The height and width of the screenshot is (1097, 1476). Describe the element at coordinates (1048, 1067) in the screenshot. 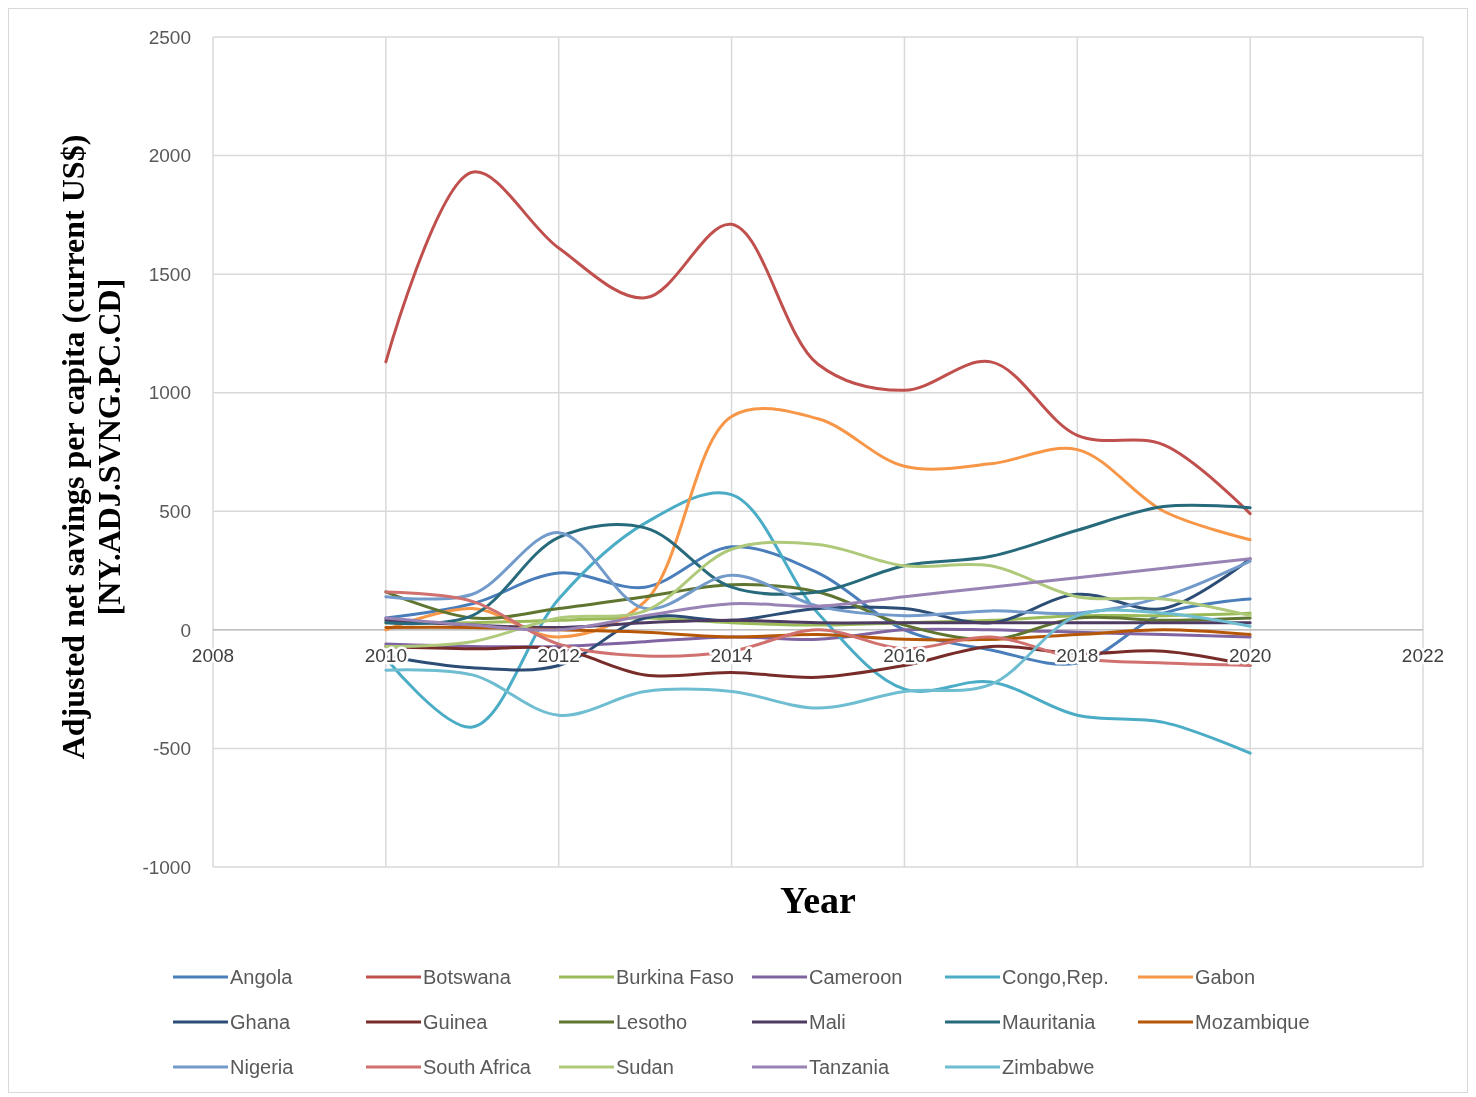

I see `legend-label: Zimbabwe` at that location.